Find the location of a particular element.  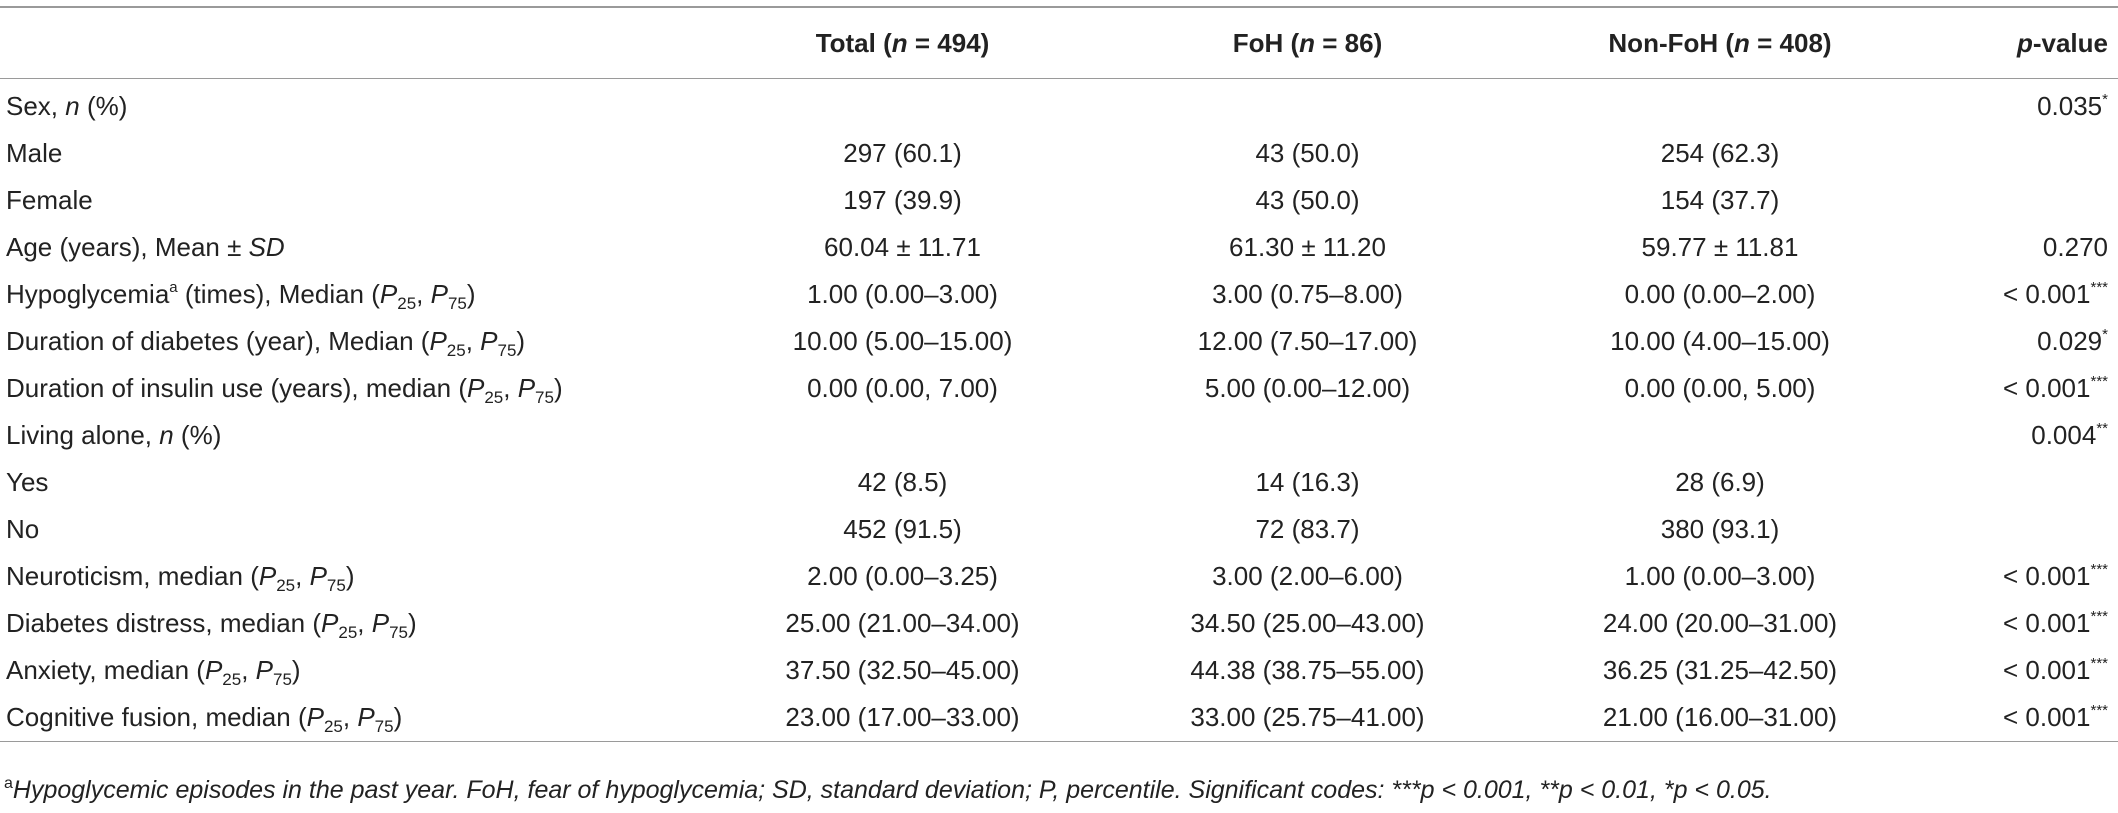

cell-p-value: 0.029* is located at coordinates (2072, 341).